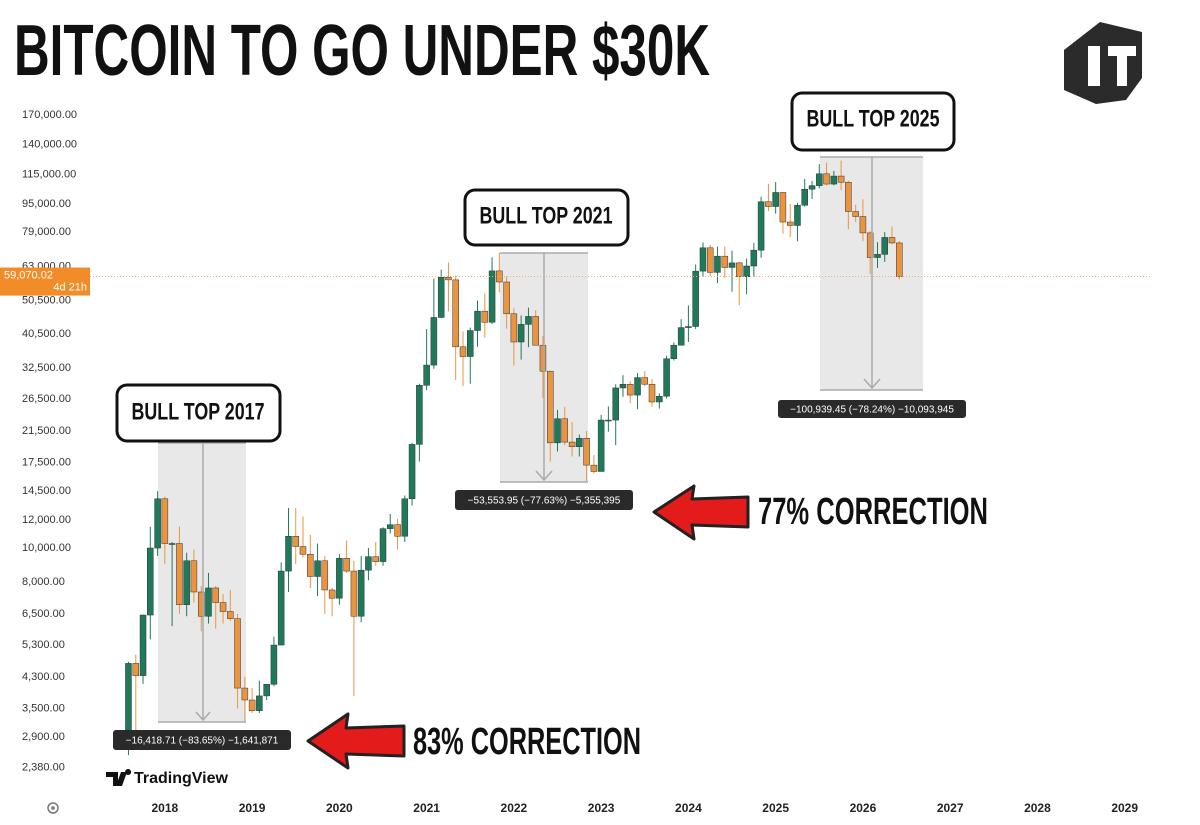 The height and width of the screenshot is (825, 1200). What do you see at coordinates (46, 462) in the screenshot?
I see `y-tick-label: 17,500.00` at bounding box center [46, 462].